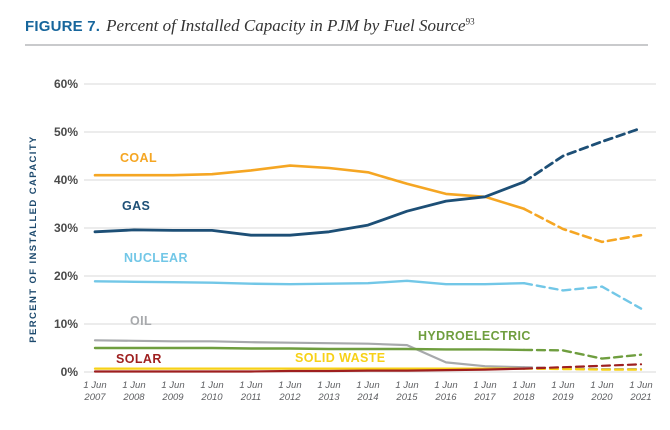  Describe the element at coordinates (484, 397) in the screenshot. I see `x-tick-year: 2017` at that location.